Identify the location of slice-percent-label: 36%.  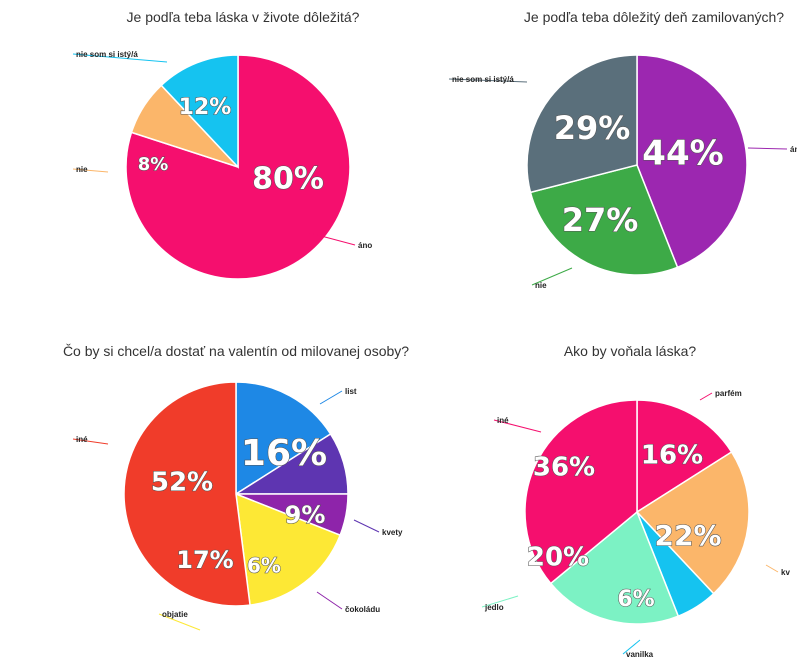
(564, 468).